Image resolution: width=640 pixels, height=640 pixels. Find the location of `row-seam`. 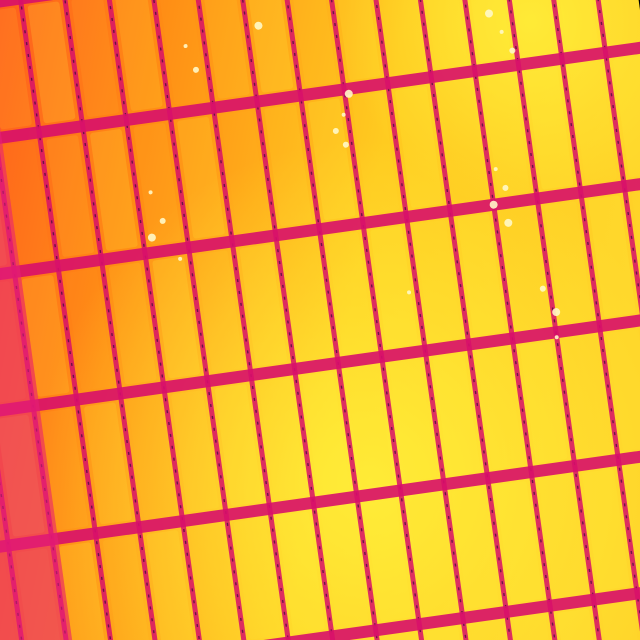

row-seam is located at coordinates (320, 603).